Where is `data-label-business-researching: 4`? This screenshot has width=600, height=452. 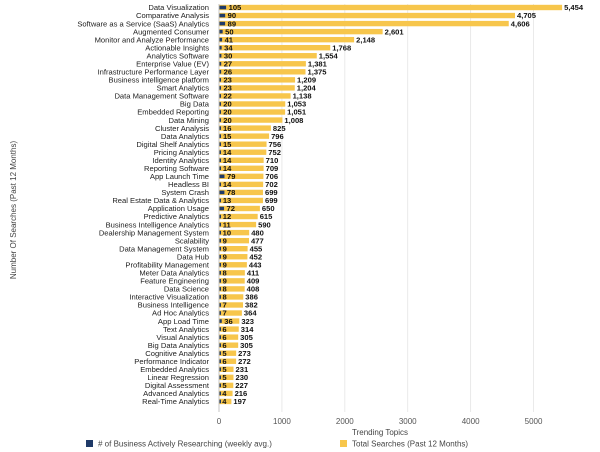 data-label-business-researching: 4 is located at coordinates (224, 393).